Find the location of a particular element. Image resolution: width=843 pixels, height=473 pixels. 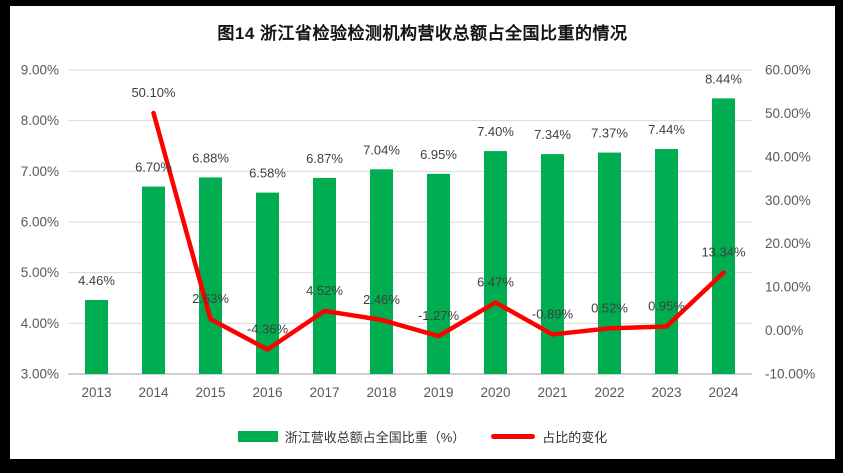

line-label-2021: -0.89% is located at coordinates (553, 313).